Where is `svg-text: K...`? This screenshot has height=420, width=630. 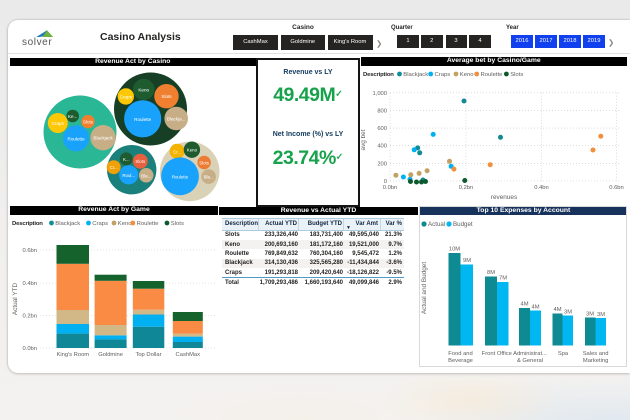
svg-text: K... is located at coordinates (126, 159).